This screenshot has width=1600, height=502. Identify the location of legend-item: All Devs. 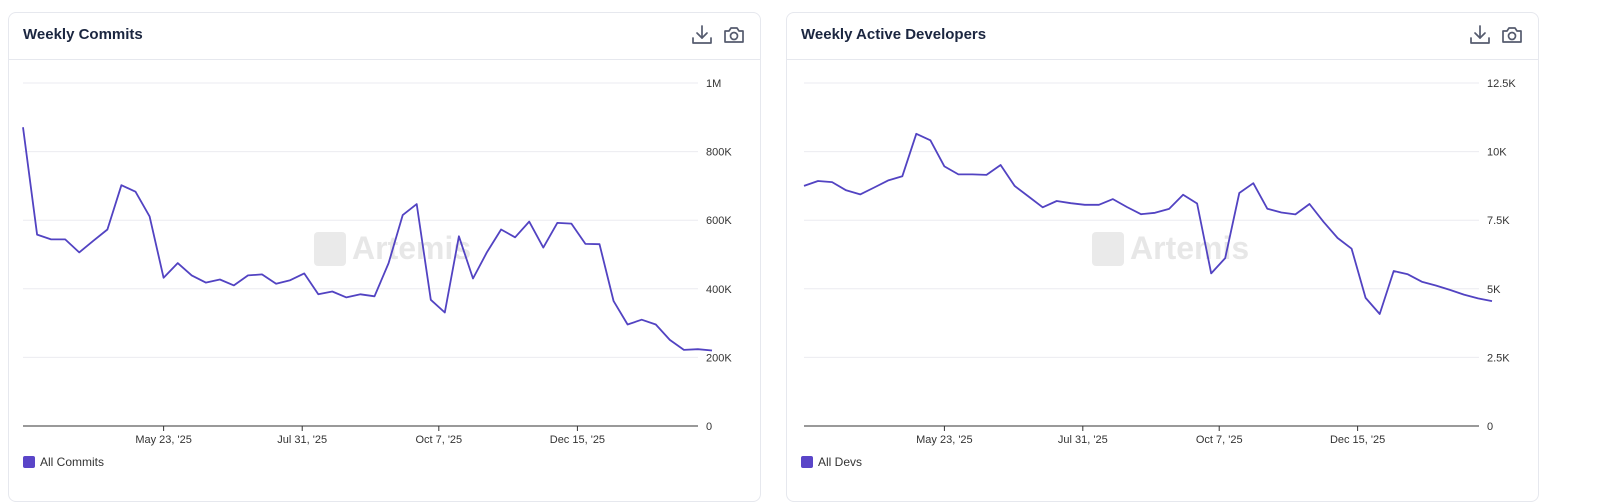
(831, 462).